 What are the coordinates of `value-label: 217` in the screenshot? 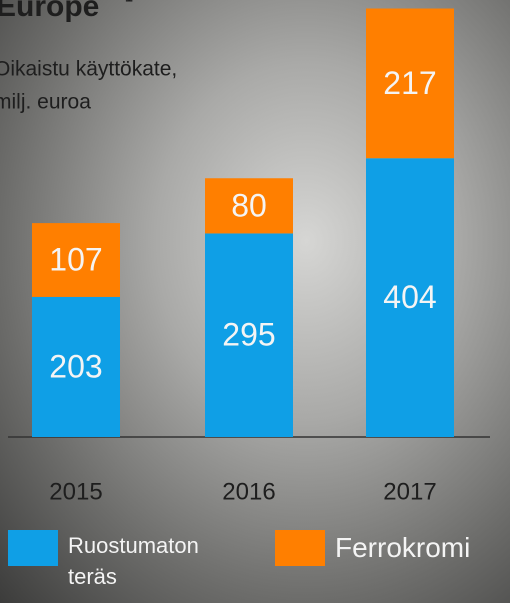 It's located at (409, 83).